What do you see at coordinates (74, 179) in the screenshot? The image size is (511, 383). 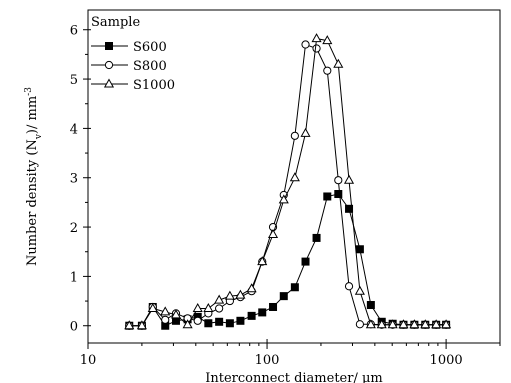 I see `y-tick-label: 3` at bounding box center [74, 179].